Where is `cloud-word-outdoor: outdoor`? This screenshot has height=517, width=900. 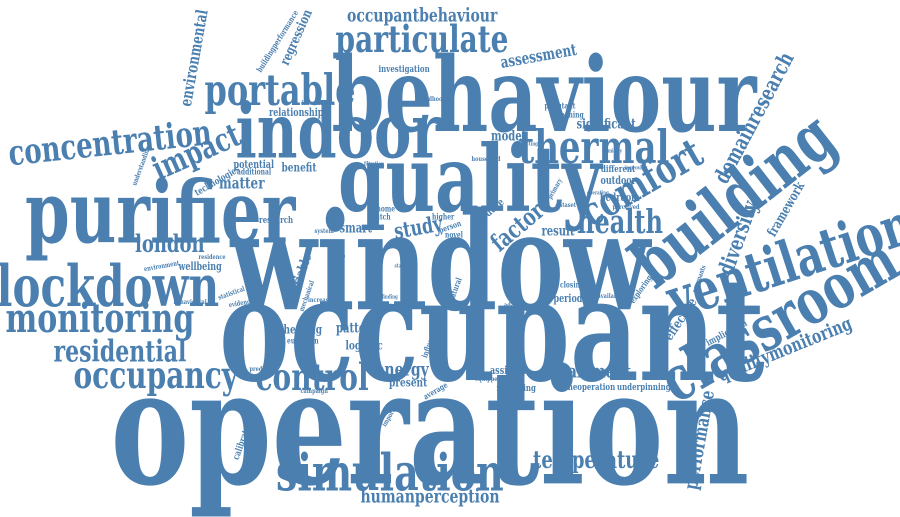
cloud-word-outdoor: outdoor is located at coordinates (618, 180).